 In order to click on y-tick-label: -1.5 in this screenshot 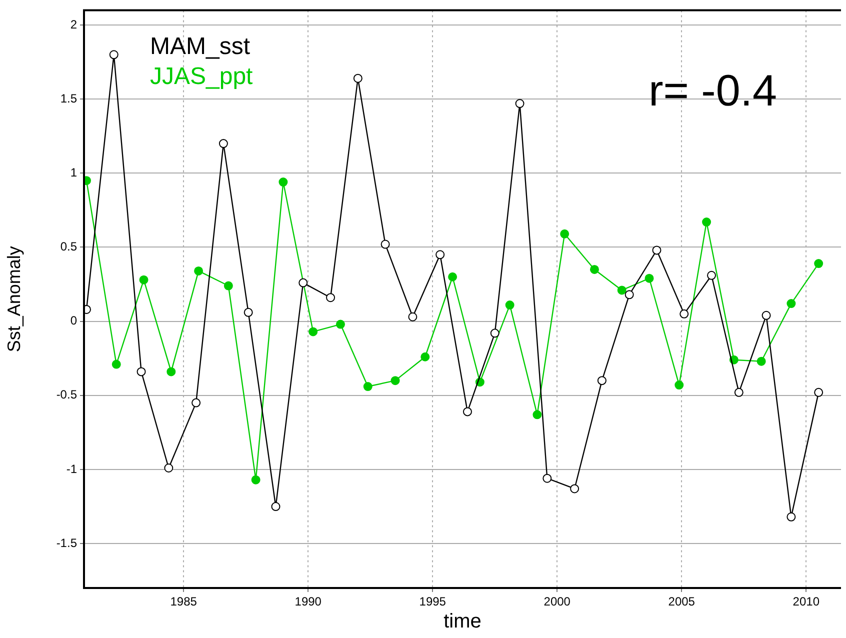, I will do `click(67, 543)`.